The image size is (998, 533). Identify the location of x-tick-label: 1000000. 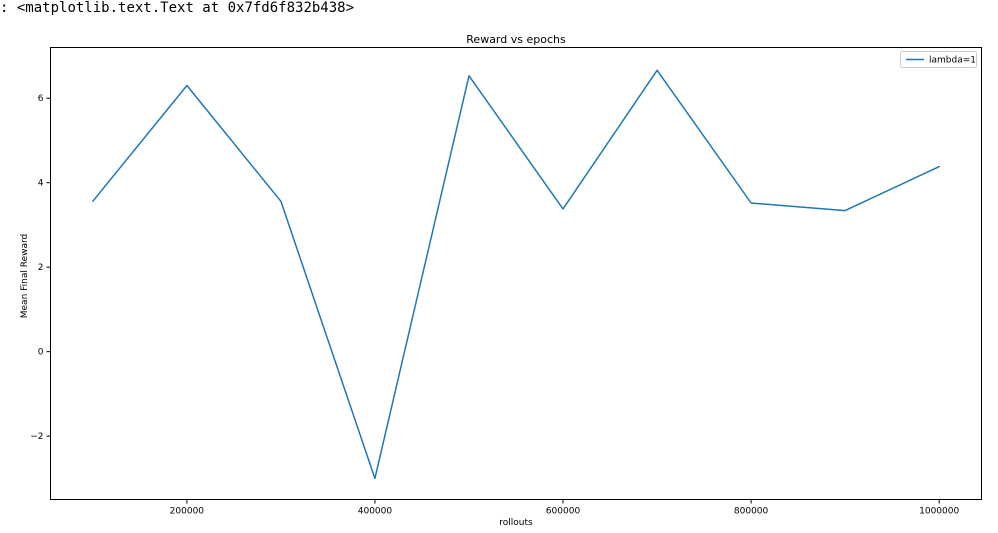
(939, 512).